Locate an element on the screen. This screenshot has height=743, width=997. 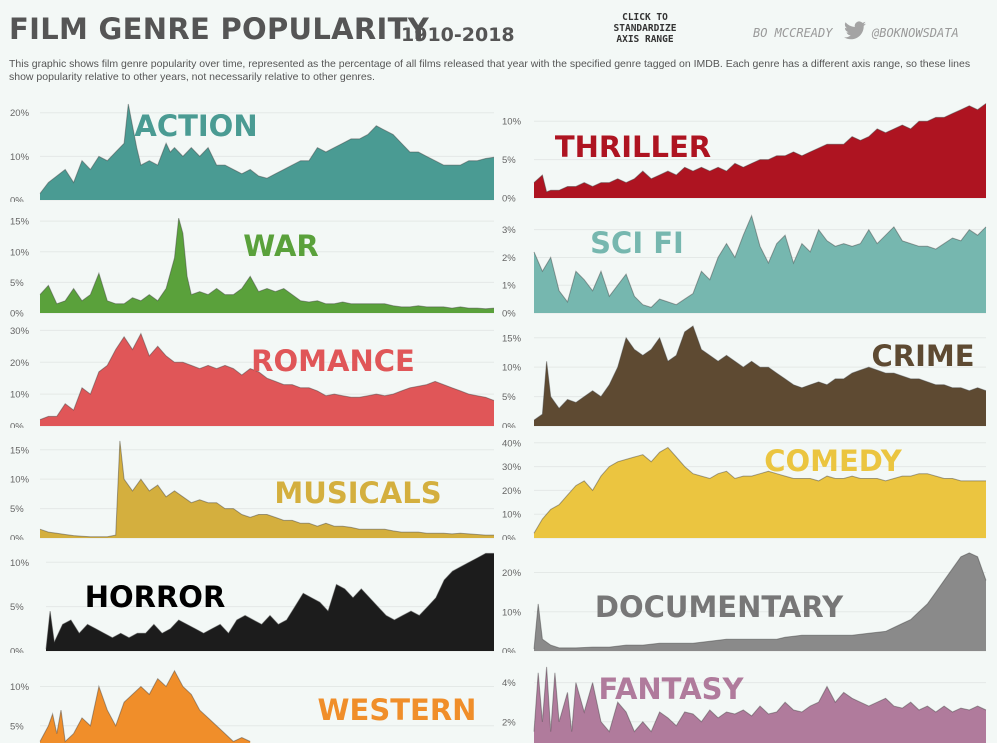
sci-fi-label: SCI FI is located at coordinates (637, 243).